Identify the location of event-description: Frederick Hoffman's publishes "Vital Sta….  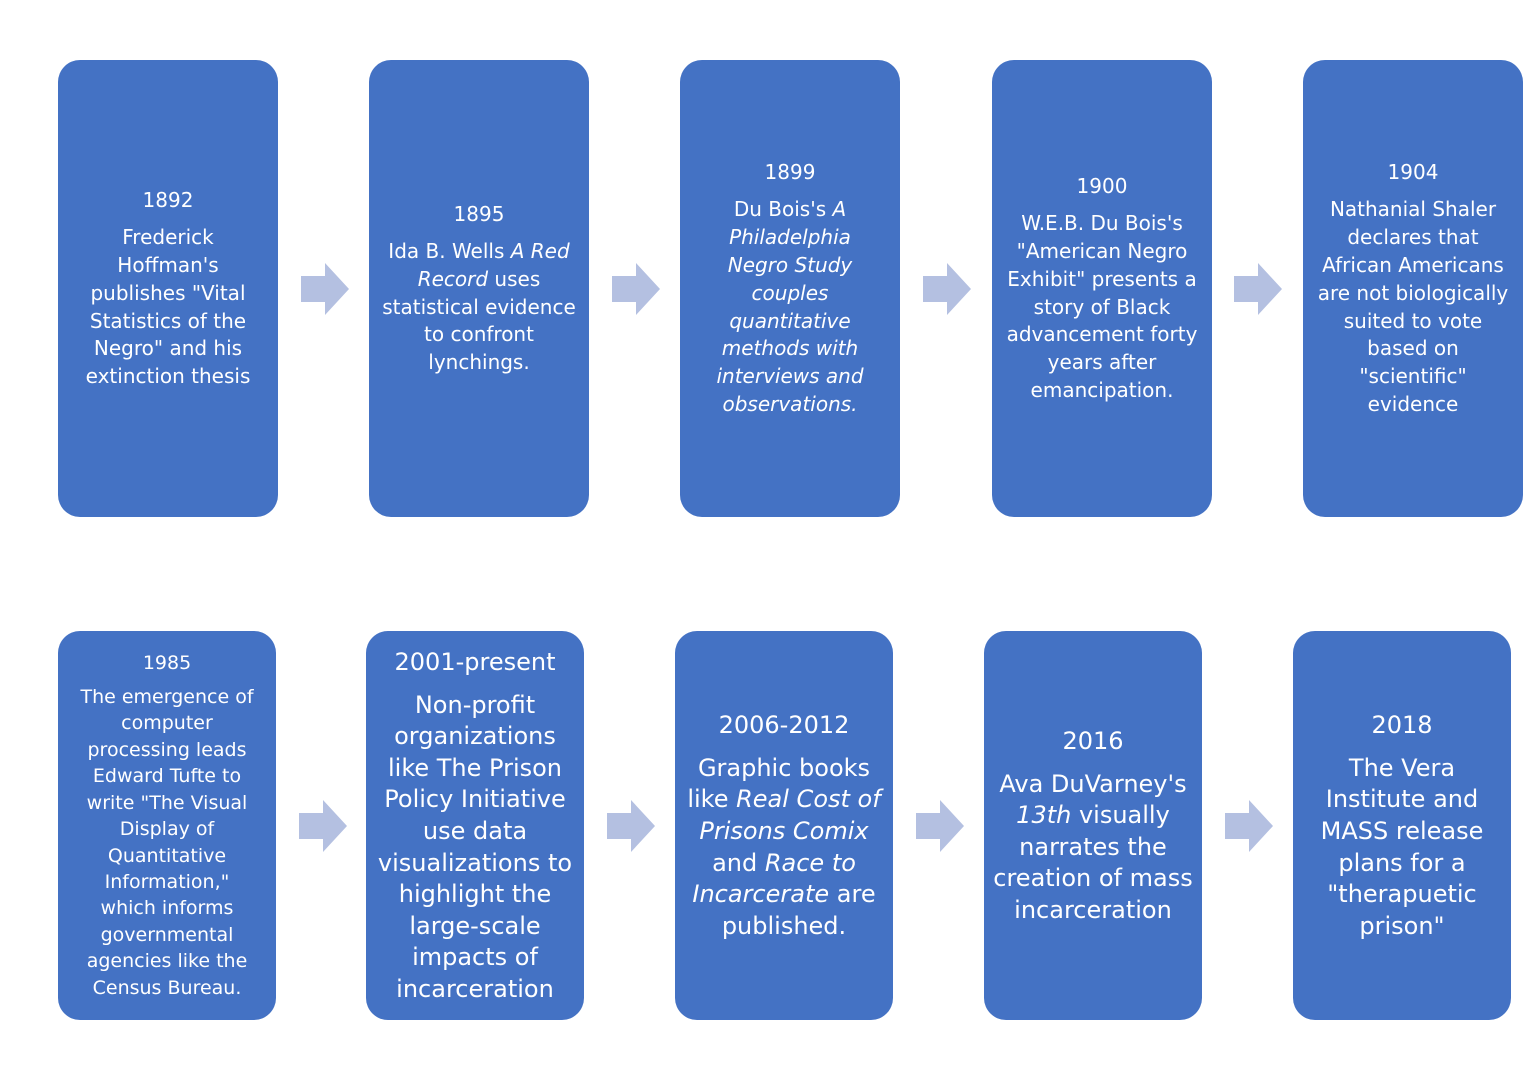
(168, 307).